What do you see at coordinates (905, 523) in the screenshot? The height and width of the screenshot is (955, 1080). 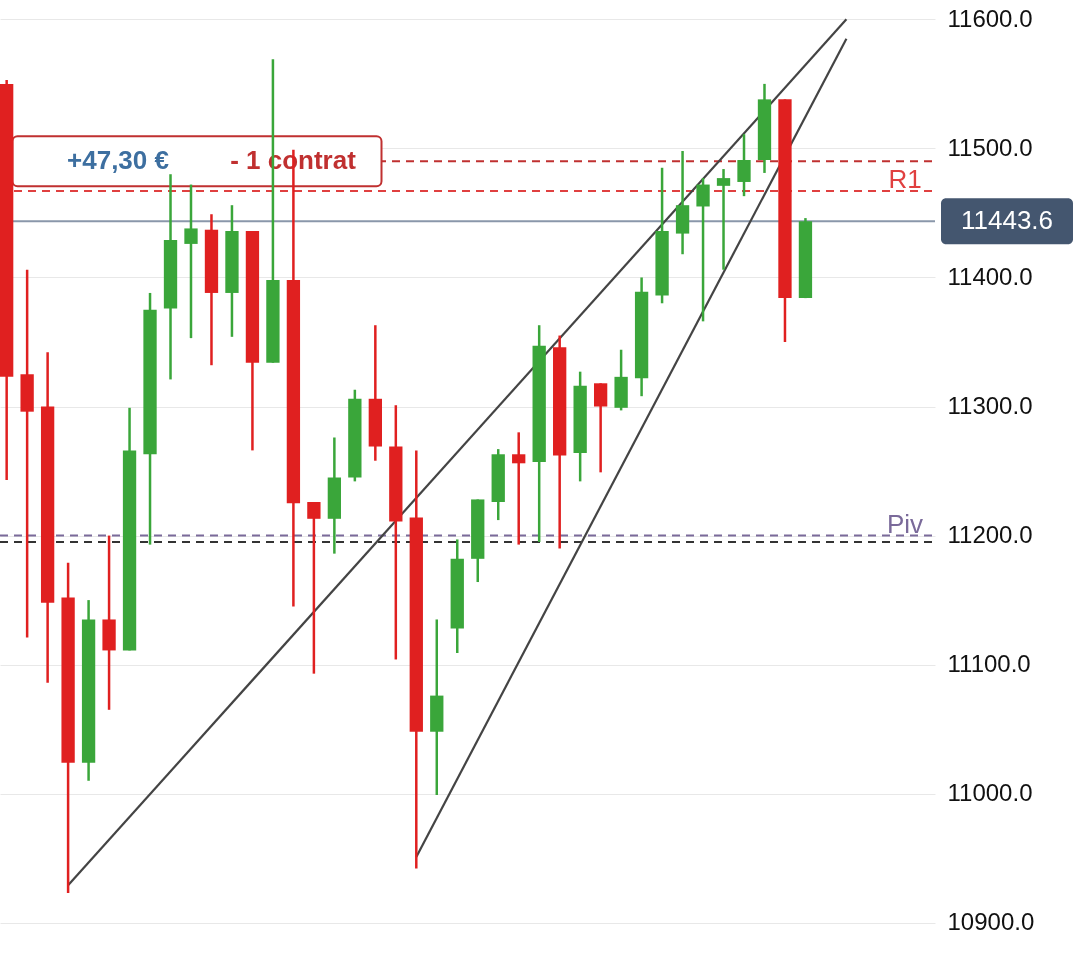 I see `ref-line-label: Piv` at bounding box center [905, 523].